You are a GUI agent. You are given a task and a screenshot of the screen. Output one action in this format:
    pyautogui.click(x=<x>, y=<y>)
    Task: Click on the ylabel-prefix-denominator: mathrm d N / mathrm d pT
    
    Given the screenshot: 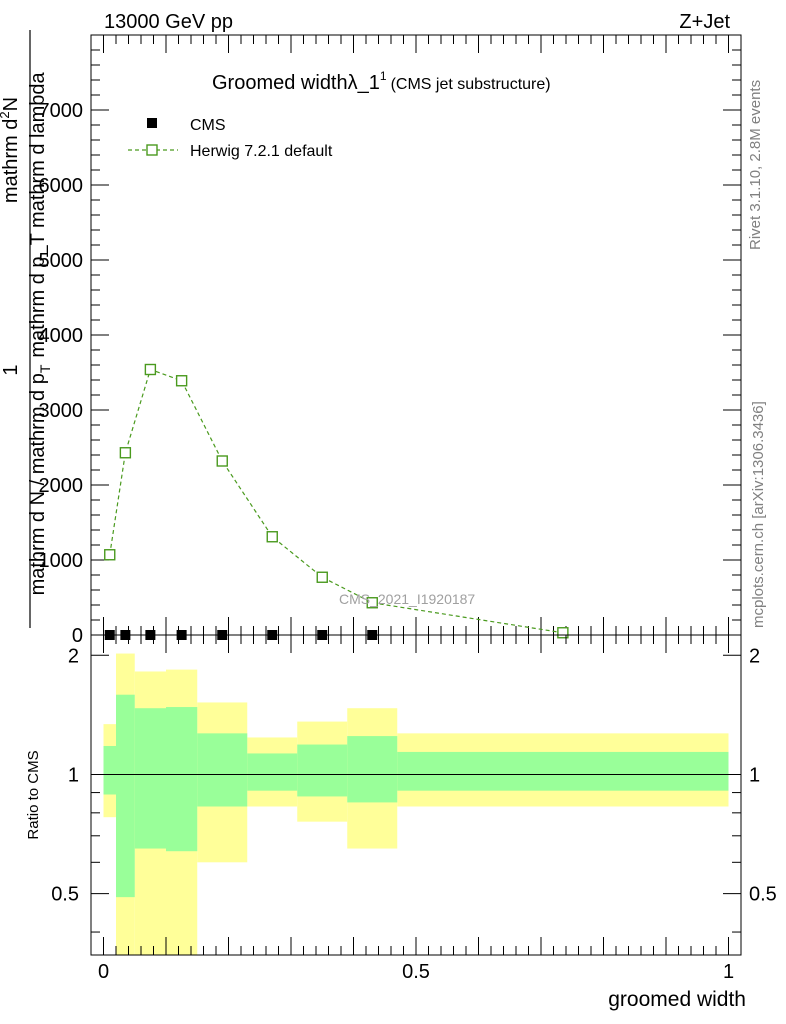 What is the action you would take?
    pyautogui.click(x=40, y=479)
    